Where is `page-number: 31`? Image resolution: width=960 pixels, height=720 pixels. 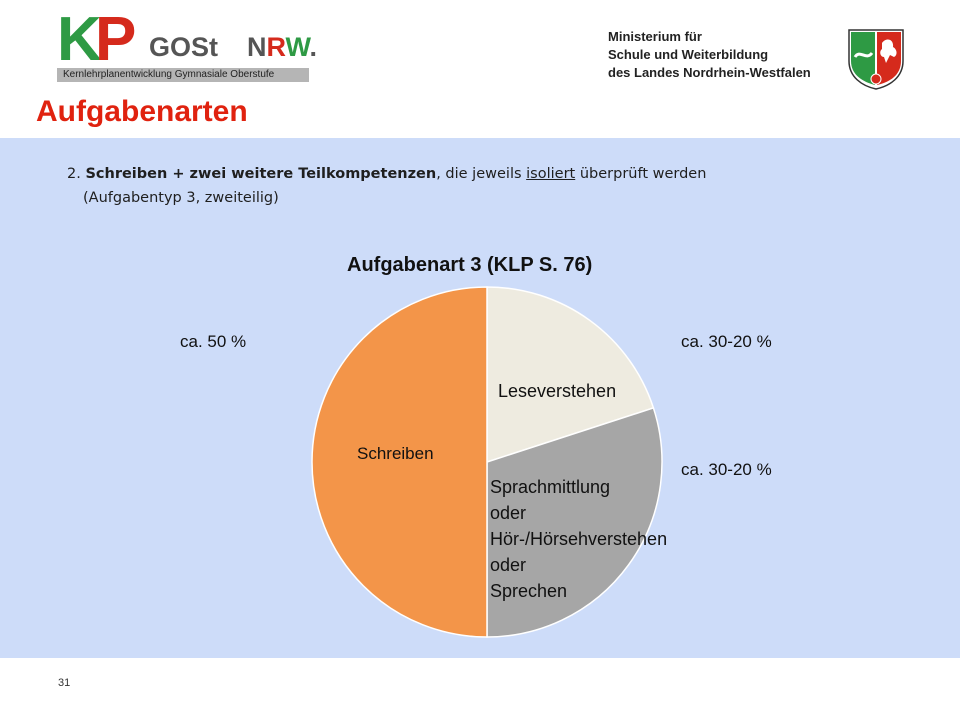
page-number: 31 is located at coordinates (64, 683).